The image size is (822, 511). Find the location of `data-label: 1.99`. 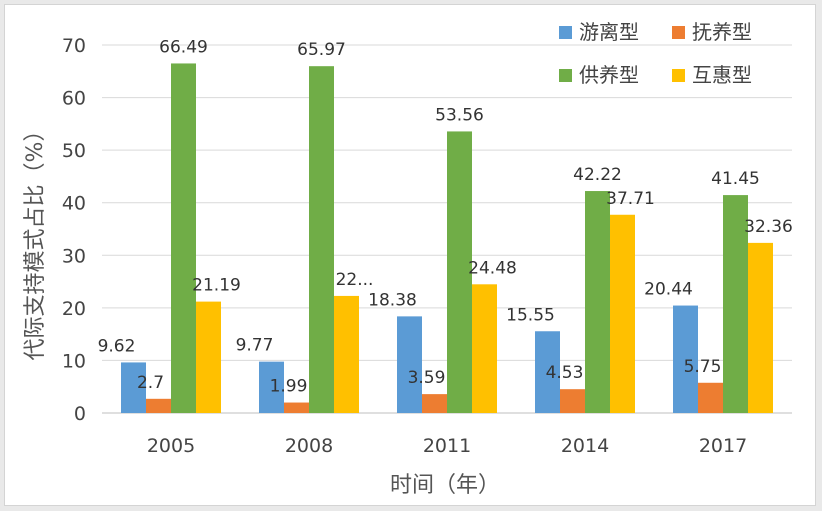

data-label: 1.99 is located at coordinates (289, 387).